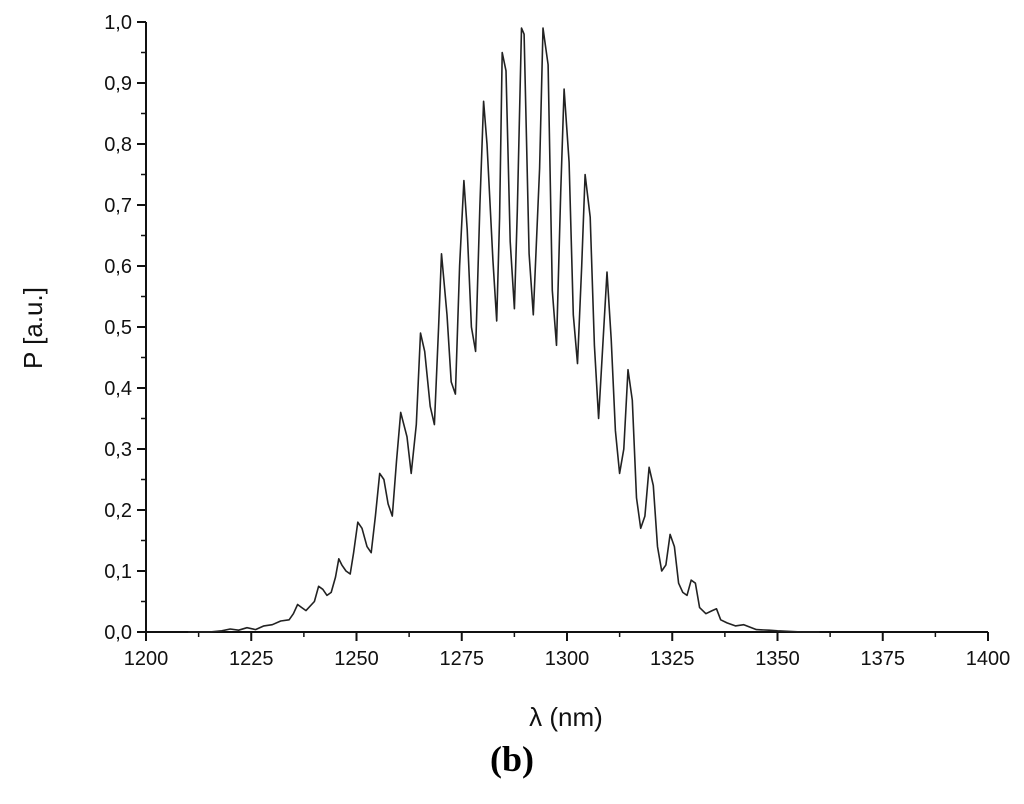 This screenshot has height=804, width=1024. I want to click on x-tick-label: 1400, so click(988, 659).